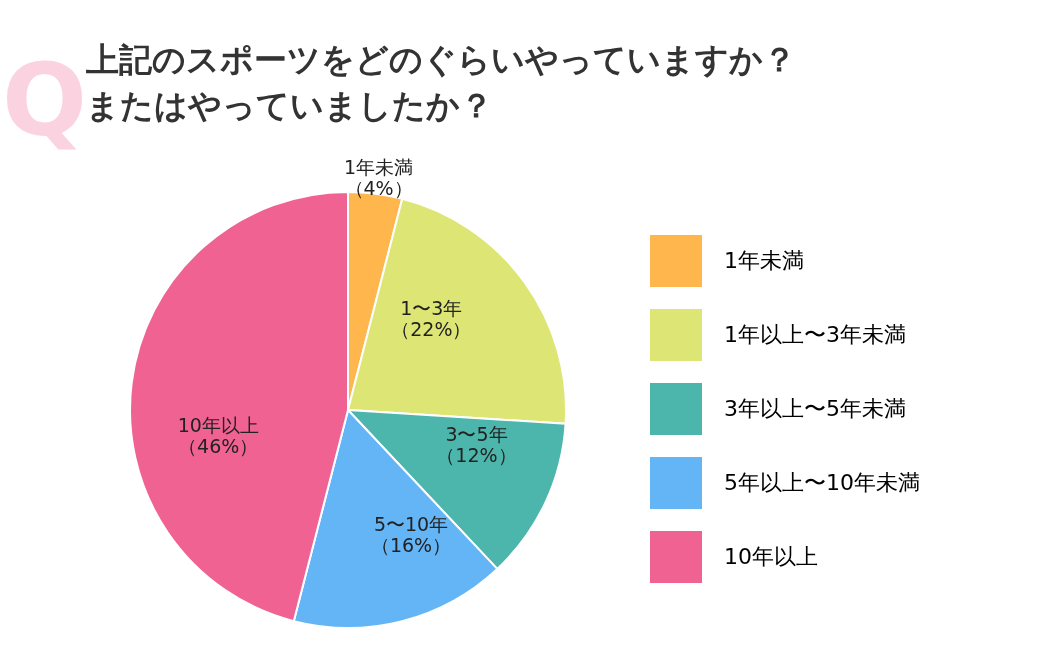 This screenshot has height=670, width=1040. What do you see at coordinates (771, 556) in the screenshot?
I see `legend-label: 10年以上` at bounding box center [771, 556].